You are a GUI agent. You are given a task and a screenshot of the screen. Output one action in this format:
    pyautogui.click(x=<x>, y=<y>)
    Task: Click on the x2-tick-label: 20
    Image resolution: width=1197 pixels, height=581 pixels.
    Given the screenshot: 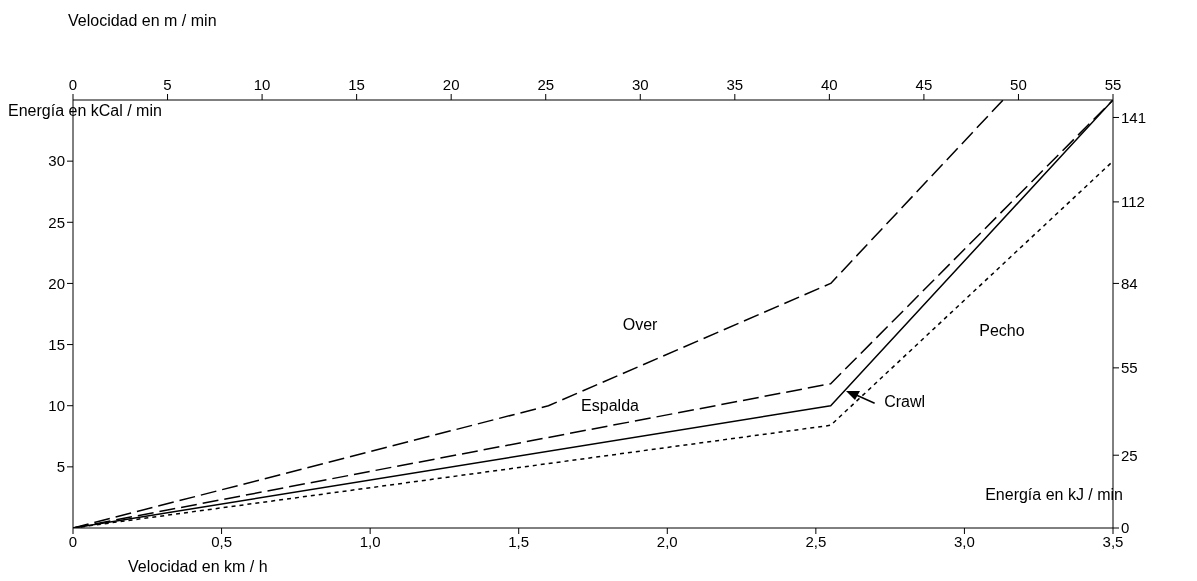 What is the action you would take?
    pyautogui.click(x=451, y=84)
    